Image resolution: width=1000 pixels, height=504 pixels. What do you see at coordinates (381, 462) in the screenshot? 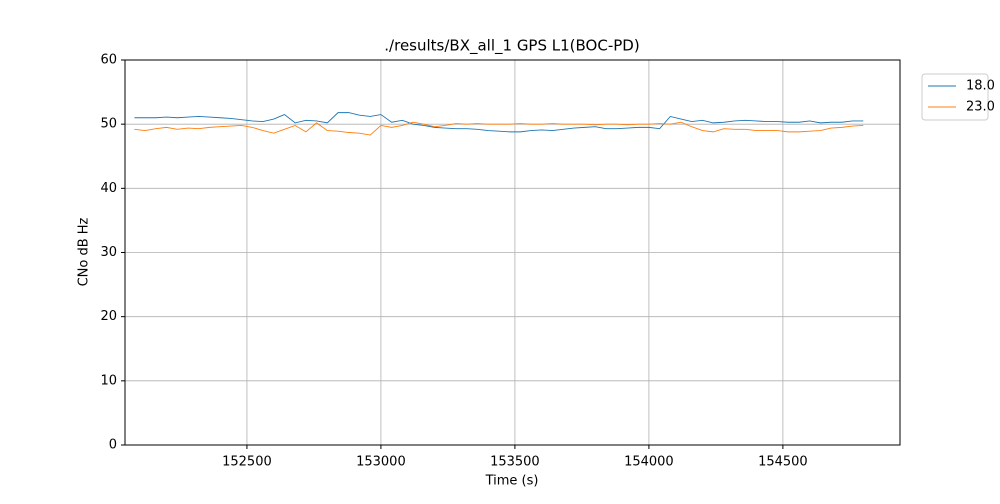
I see `x-tick-label: 153000` at bounding box center [381, 462].